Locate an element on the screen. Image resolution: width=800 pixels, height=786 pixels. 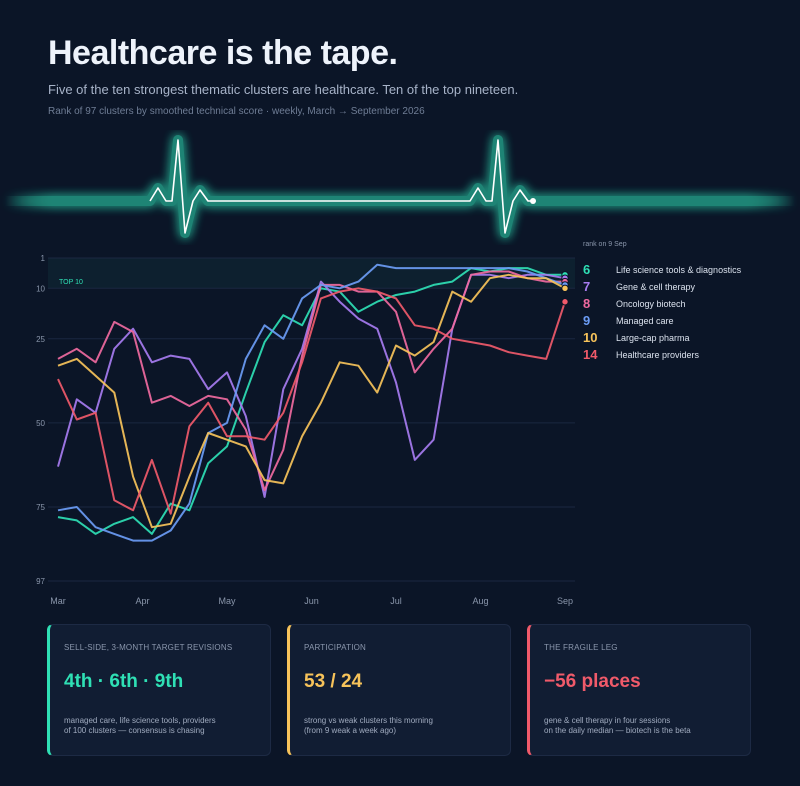
legend-name: Managed care is located at coordinates (645, 321).